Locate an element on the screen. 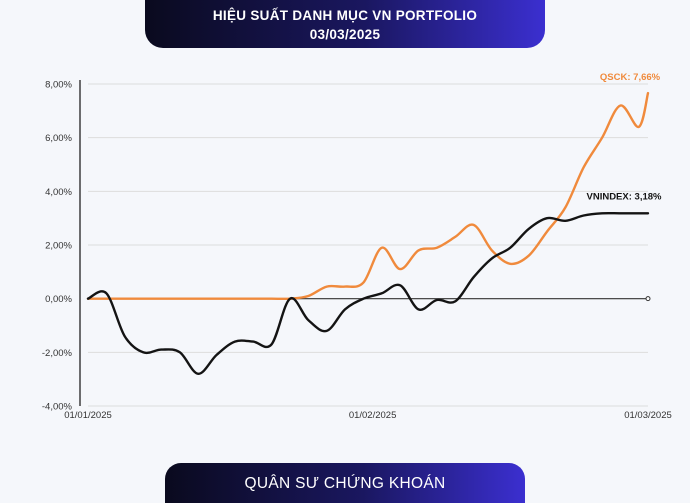 Image resolution: width=690 pixels, height=503 pixels. y-tick-label: -2,00% is located at coordinates (57, 353).